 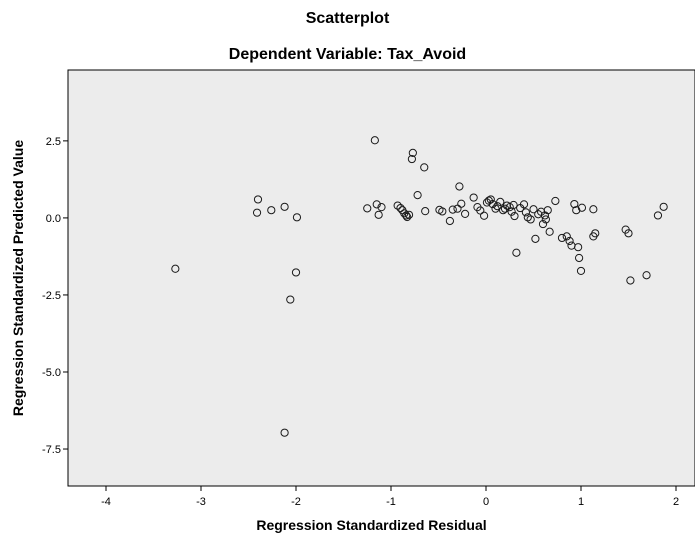 What do you see at coordinates (51, 373) in the screenshot?
I see `y-tick-label: -5.0` at bounding box center [51, 373].